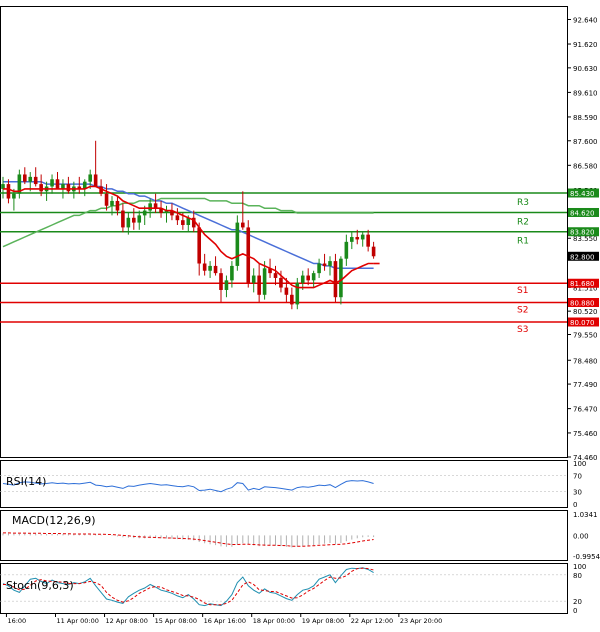 Image resolution: width=600 pixels, height=632 pixels. What do you see at coordinates (54, 520) in the screenshot?
I see `macd-label: MACD(12,26,9)` at bounding box center [54, 520].